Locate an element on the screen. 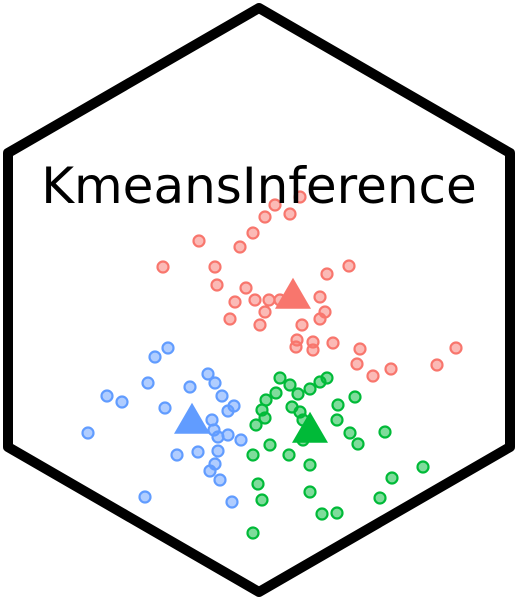  cluster-1-centroid is located at coordinates (293, 293).